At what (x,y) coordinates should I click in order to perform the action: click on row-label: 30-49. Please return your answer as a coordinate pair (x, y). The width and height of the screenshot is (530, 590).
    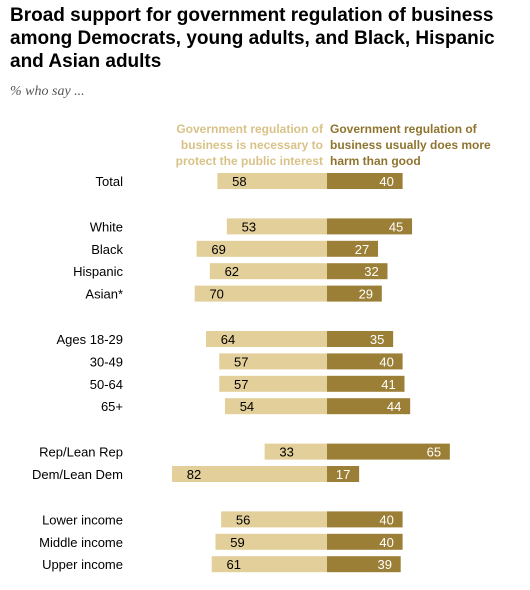
    Looking at the image, I should click on (106, 361).